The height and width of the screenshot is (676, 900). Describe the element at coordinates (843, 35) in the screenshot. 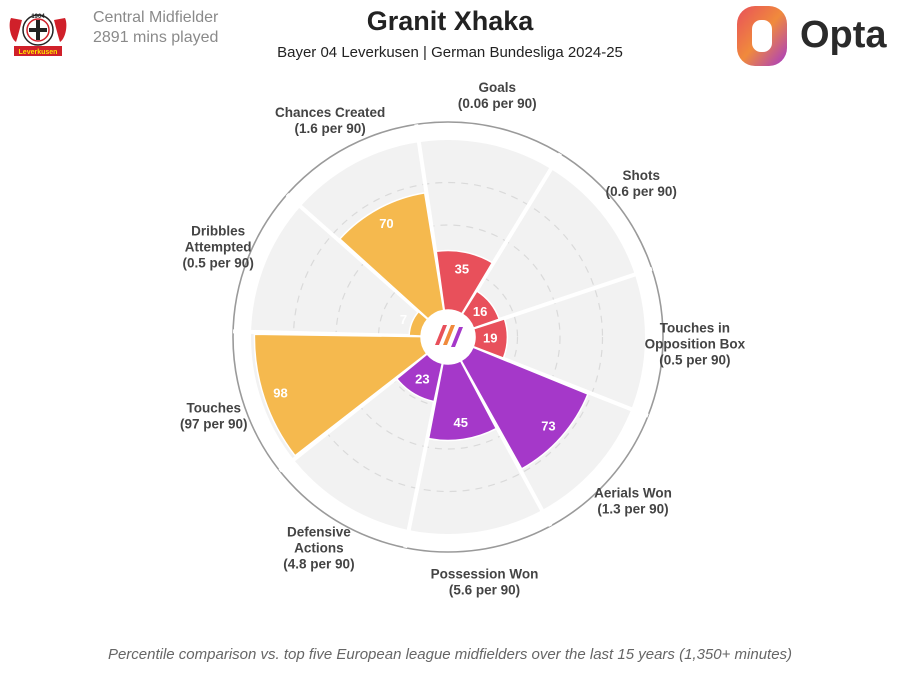

I see `opta-wordmark: Opta` at that location.